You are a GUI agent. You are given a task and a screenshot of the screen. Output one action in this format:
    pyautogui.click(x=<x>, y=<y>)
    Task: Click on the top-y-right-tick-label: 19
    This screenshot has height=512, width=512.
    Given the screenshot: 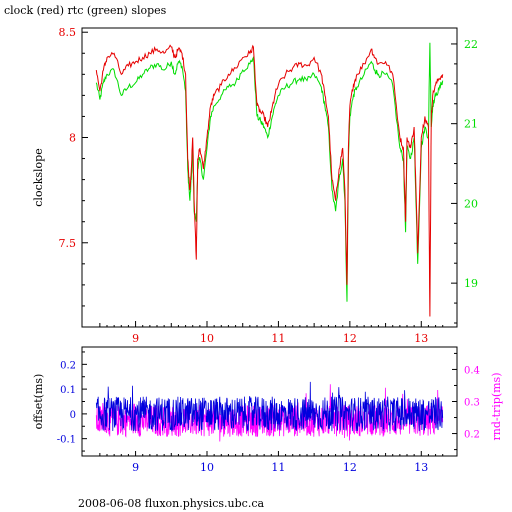 What is the action you would take?
    pyautogui.click(x=471, y=283)
    